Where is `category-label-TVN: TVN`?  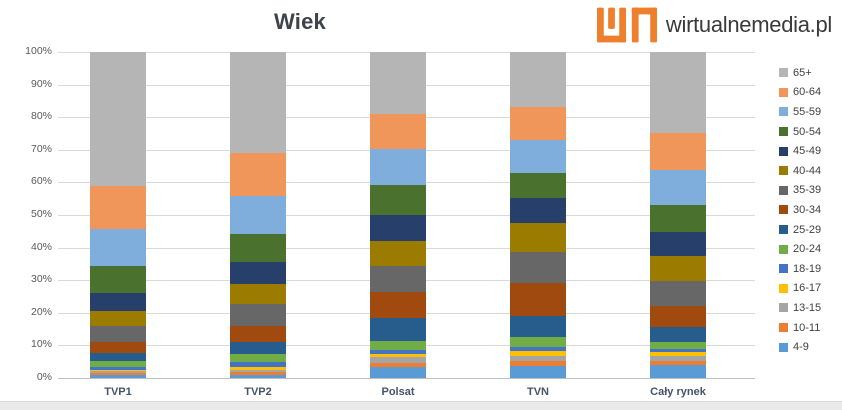 category-label-TVN: TVN is located at coordinates (538, 392).